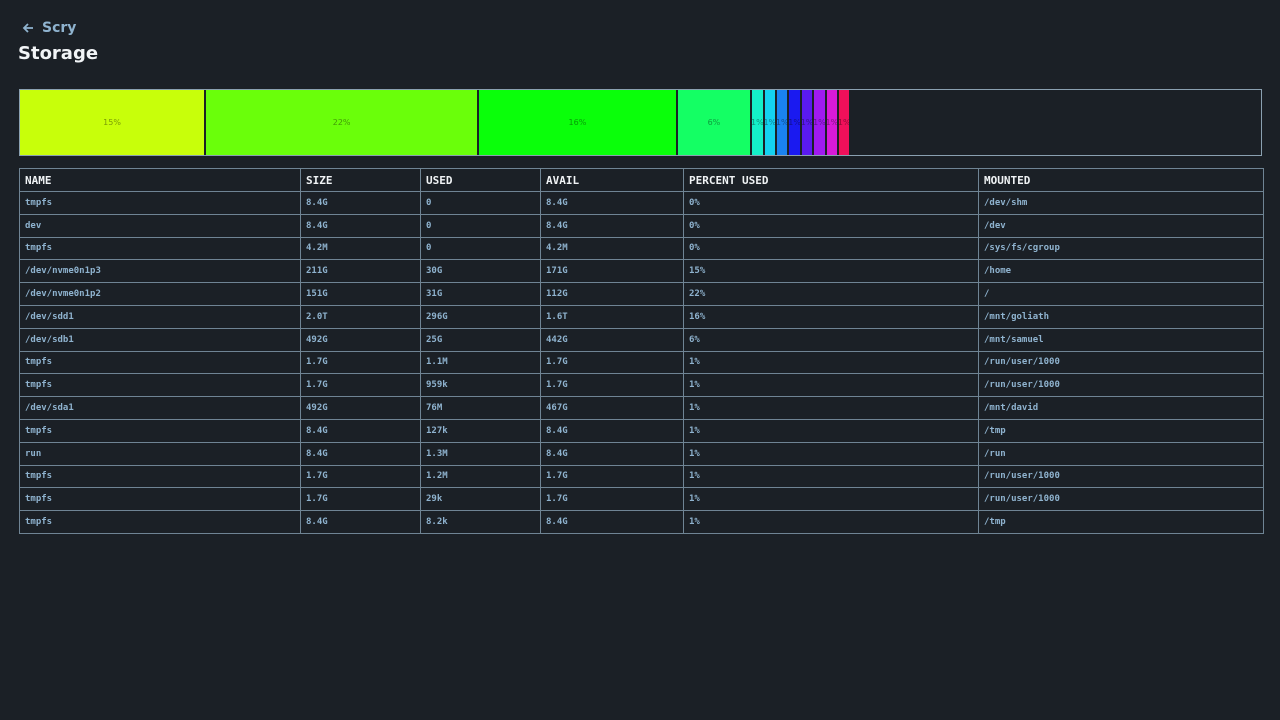 The width and height of the screenshot is (1280, 720). I want to click on table-cell: /dev/nvme0n1p3, so click(160, 271).